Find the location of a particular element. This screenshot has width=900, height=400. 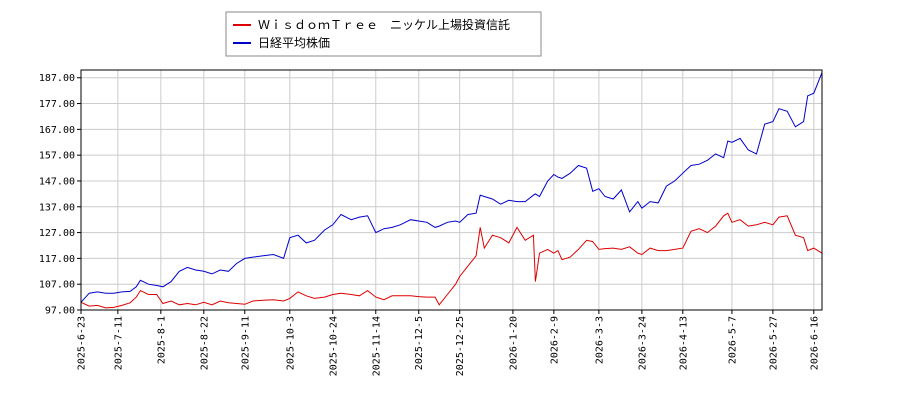

y-tick-label: 177.00 is located at coordinates (57, 104).